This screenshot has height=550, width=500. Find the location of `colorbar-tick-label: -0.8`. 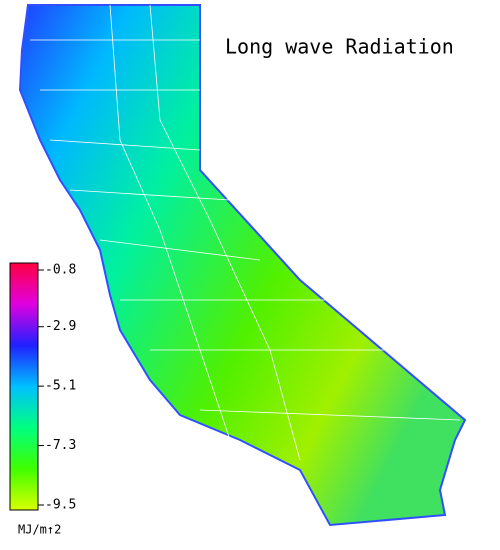

colorbar-tick-label: -0.8 is located at coordinates (60, 270).